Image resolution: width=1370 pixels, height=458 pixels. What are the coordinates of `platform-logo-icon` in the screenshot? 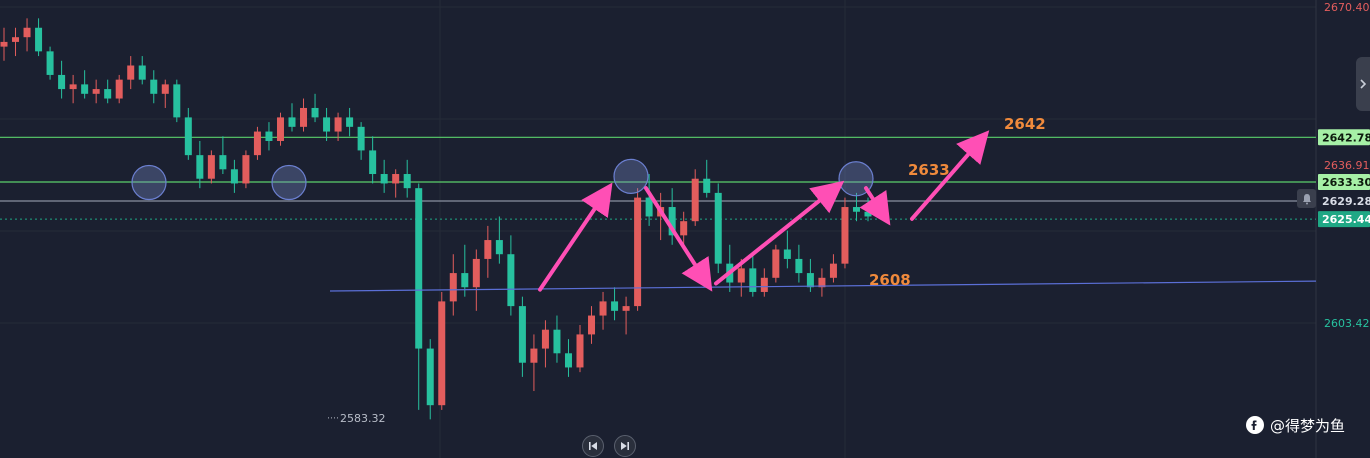 It's located at (1255, 425).